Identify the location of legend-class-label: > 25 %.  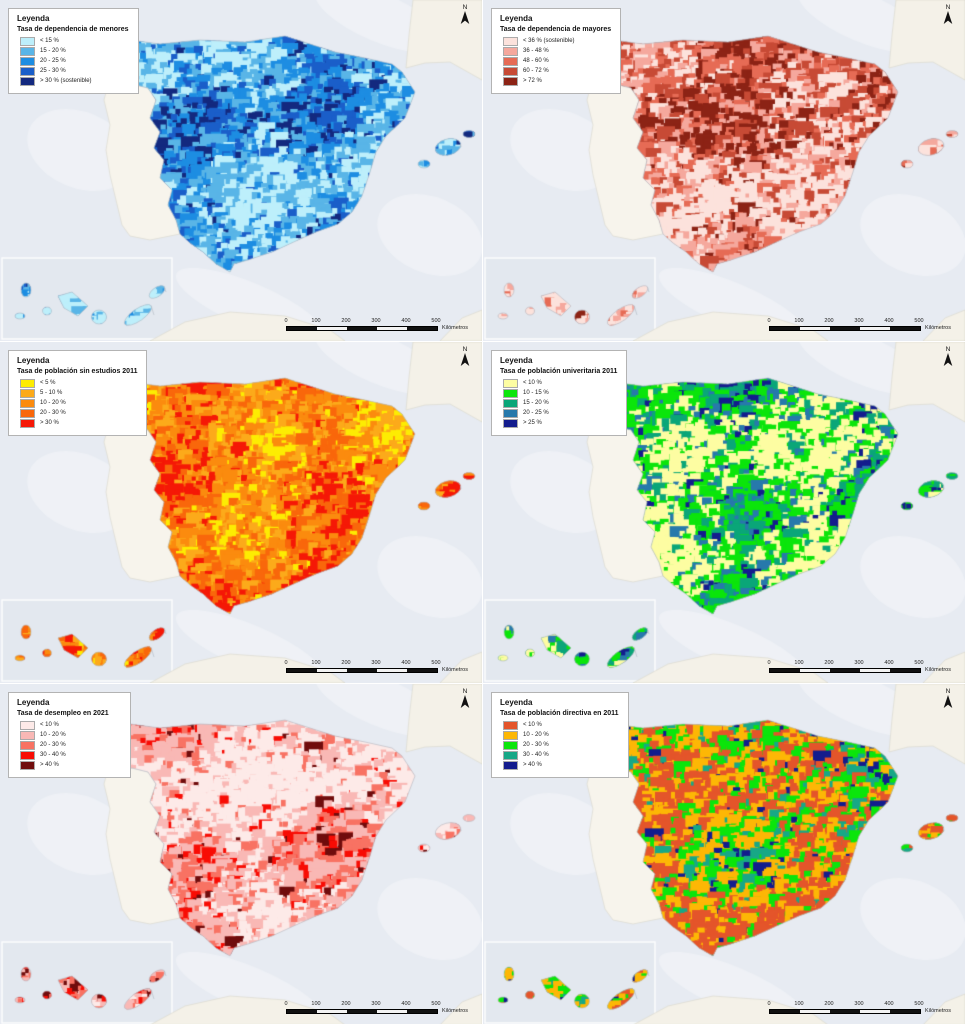
(532, 423).